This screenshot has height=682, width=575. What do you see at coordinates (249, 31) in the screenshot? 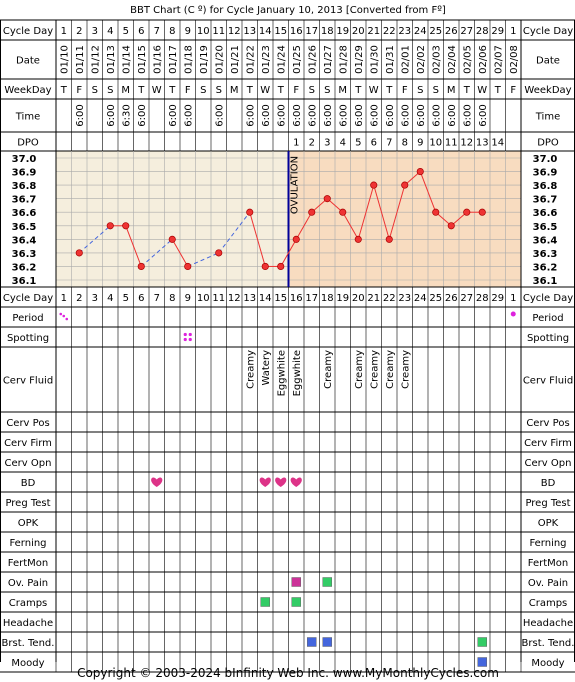
I see `cell-cycle_day: 13` at bounding box center [249, 31].